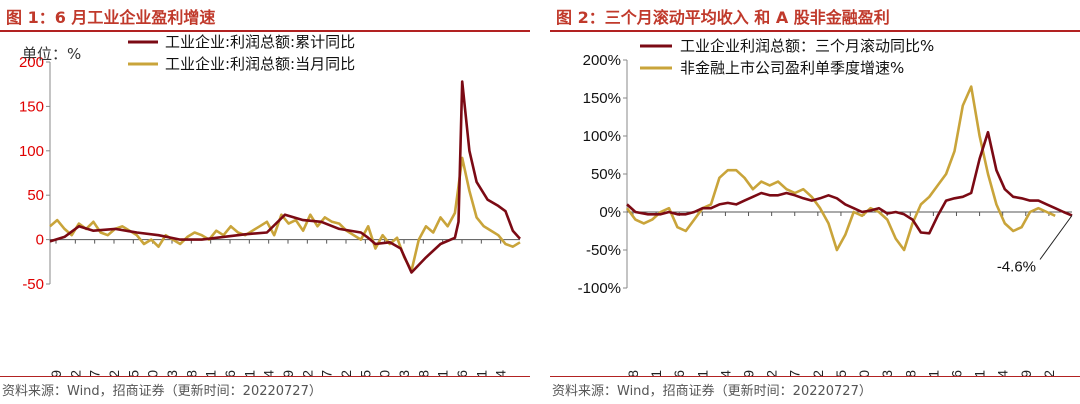 This screenshot has height=404, width=1080. What do you see at coordinates (602, 98) in the screenshot?
I see `y-tick-label: 150%` at bounding box center [602, 98].